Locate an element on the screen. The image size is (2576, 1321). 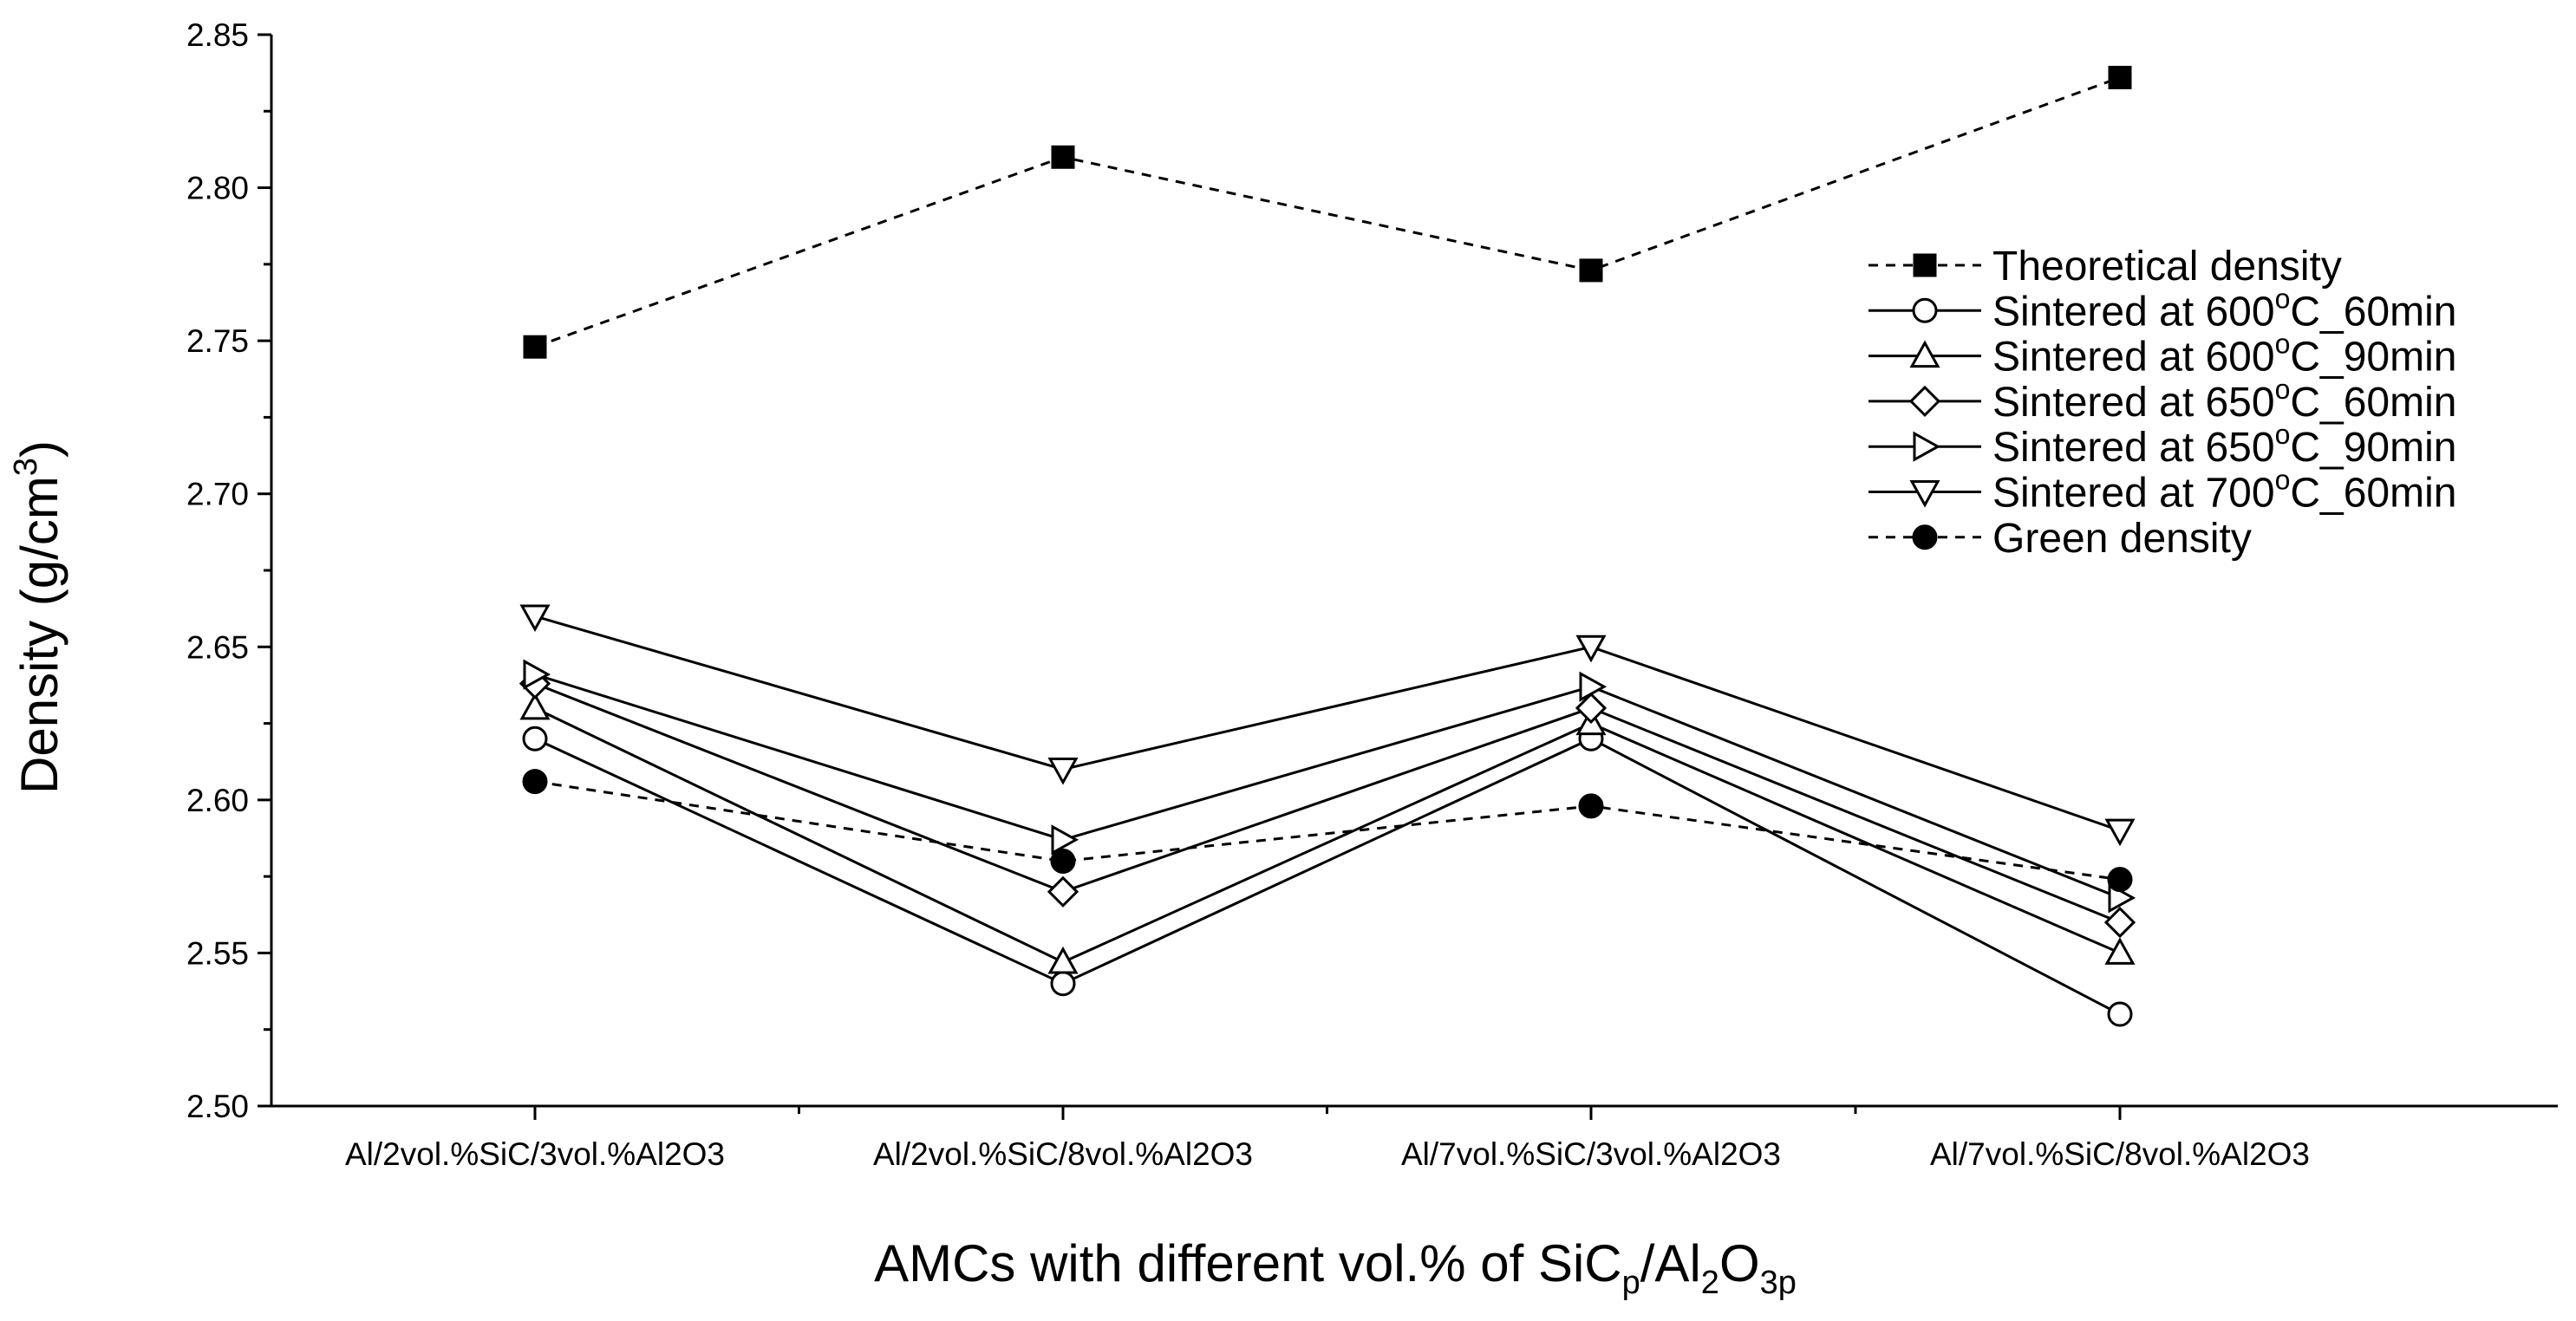
y-tick-label: 2.55 is located at coordinates (218, 953).